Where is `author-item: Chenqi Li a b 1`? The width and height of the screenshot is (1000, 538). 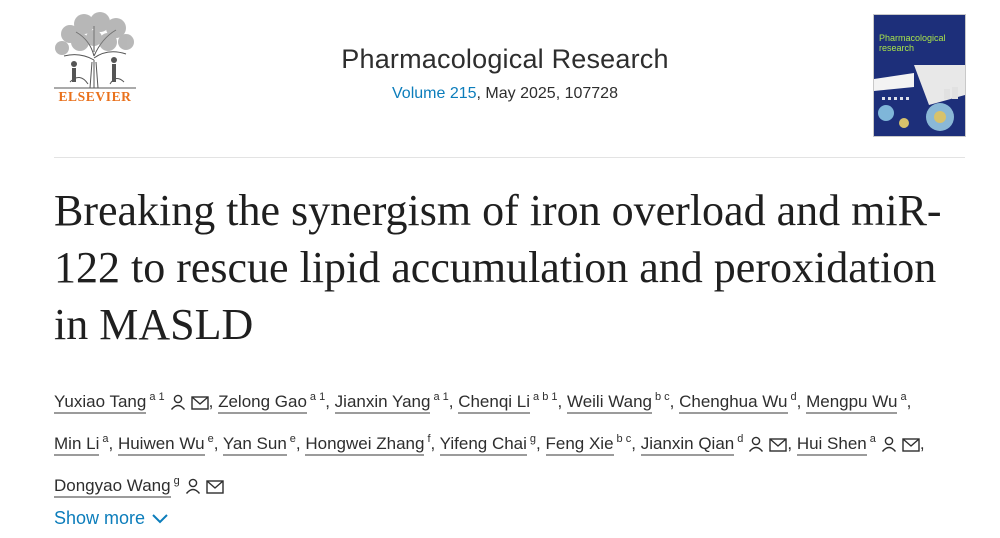 author-item: Chenqi Li a b 1 is located at coordinates (508, 402).